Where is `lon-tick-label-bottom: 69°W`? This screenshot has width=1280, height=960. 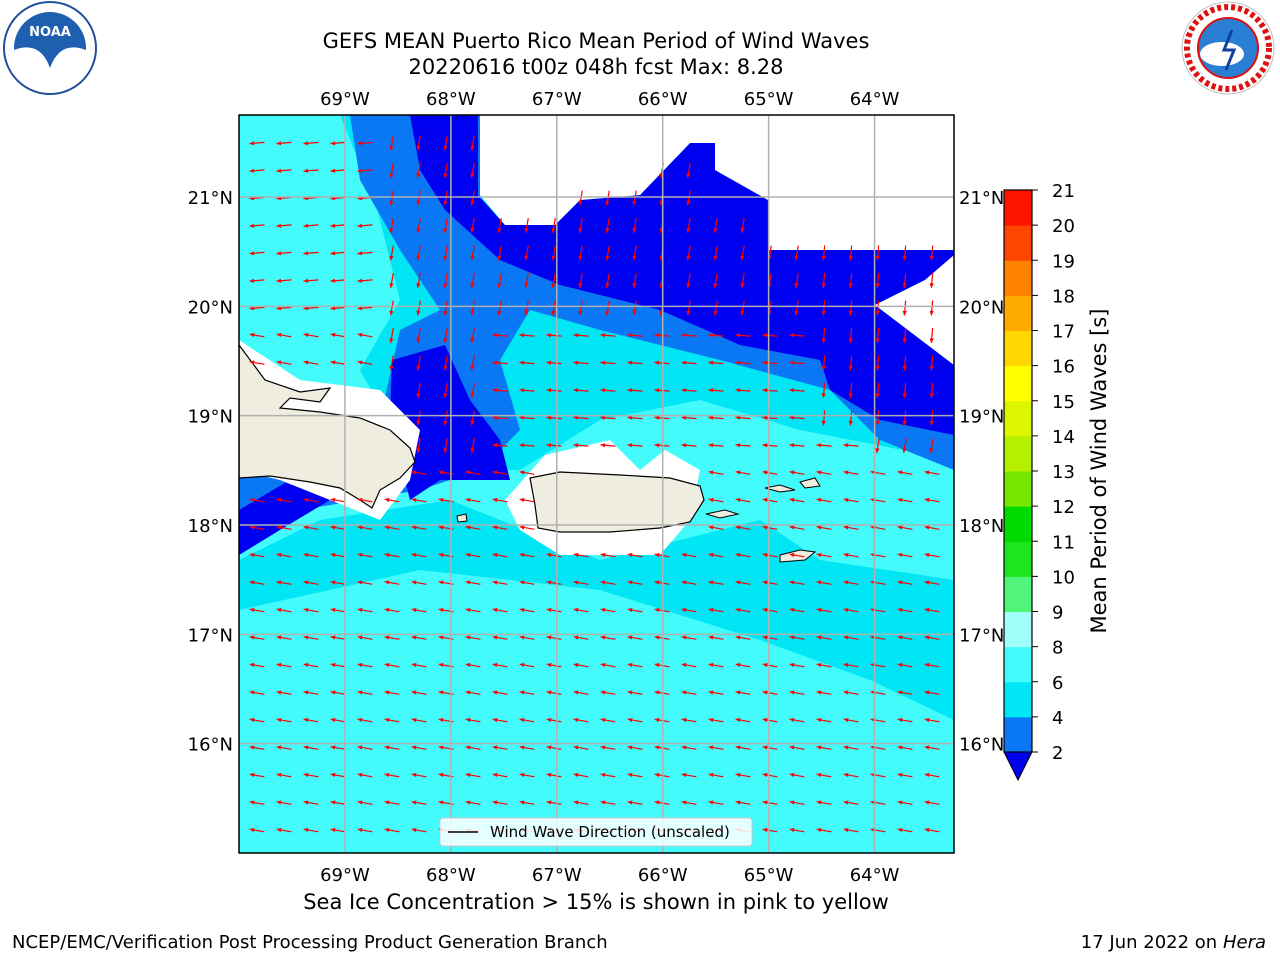 lon-tick-label-bottom: 69°W is located at coordinates (345, 875).